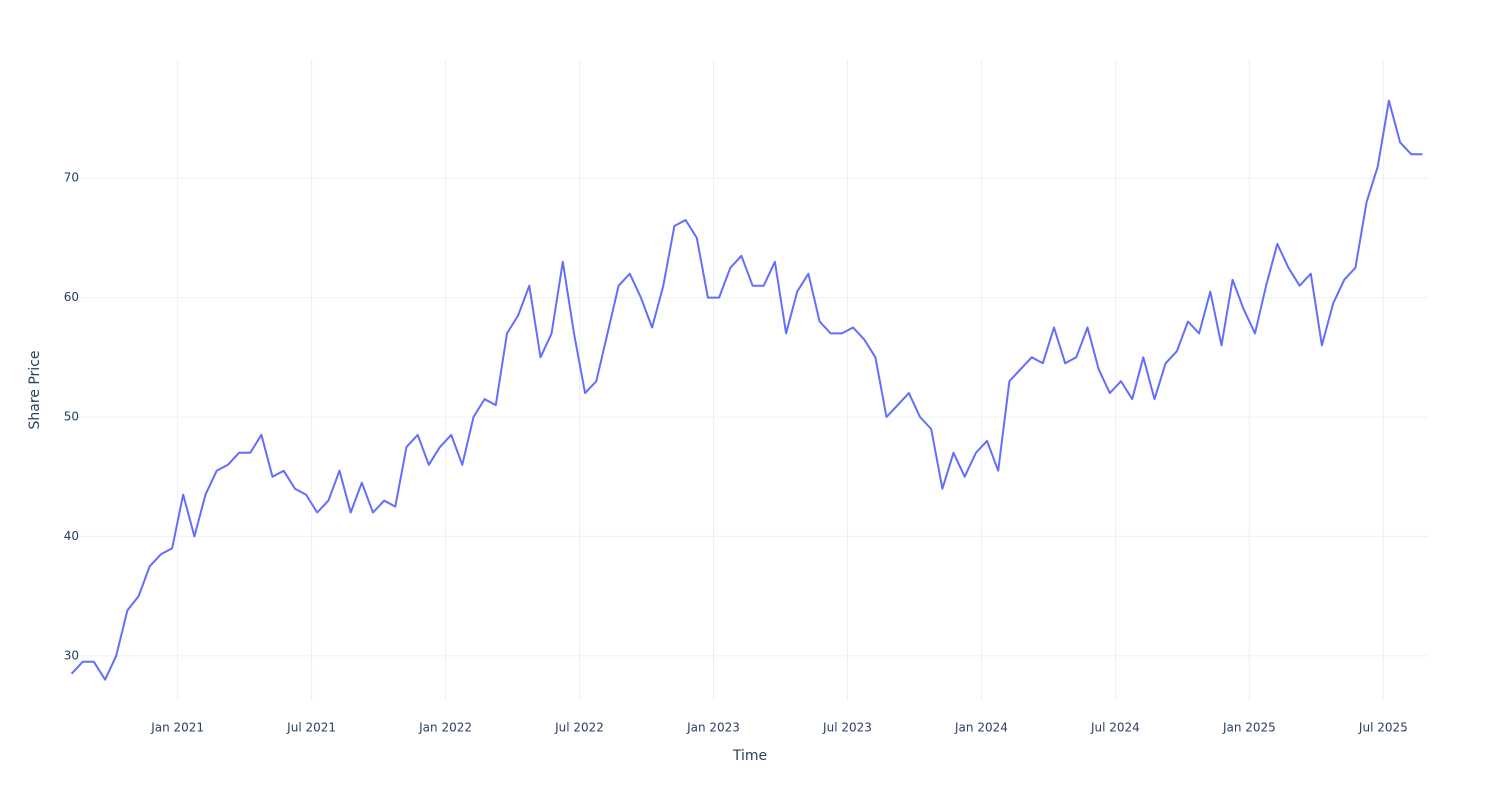  What do you see at coordinates (1115, 728) in the screenshot?
I see `x-tick-label: Jul 2024` at bounding box center [1115, 728].